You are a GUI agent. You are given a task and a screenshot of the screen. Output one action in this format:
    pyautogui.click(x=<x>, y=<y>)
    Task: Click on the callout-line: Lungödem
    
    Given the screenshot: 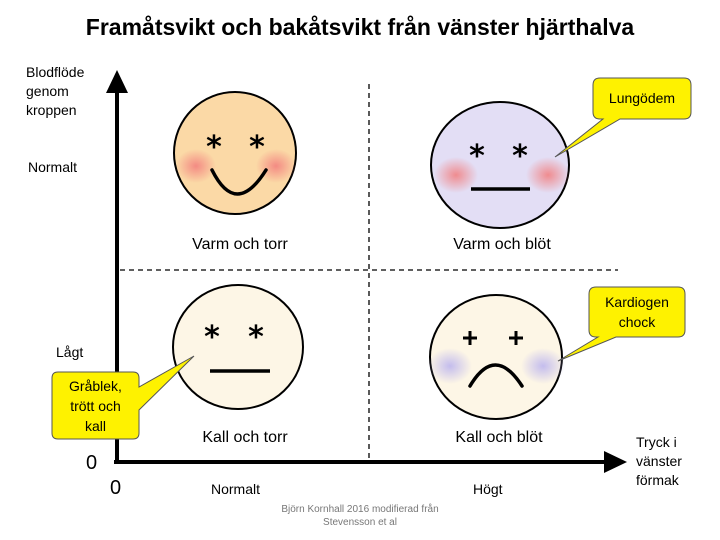 What is the action you would take?
    pyautogui.click(x=642, y=98)
    